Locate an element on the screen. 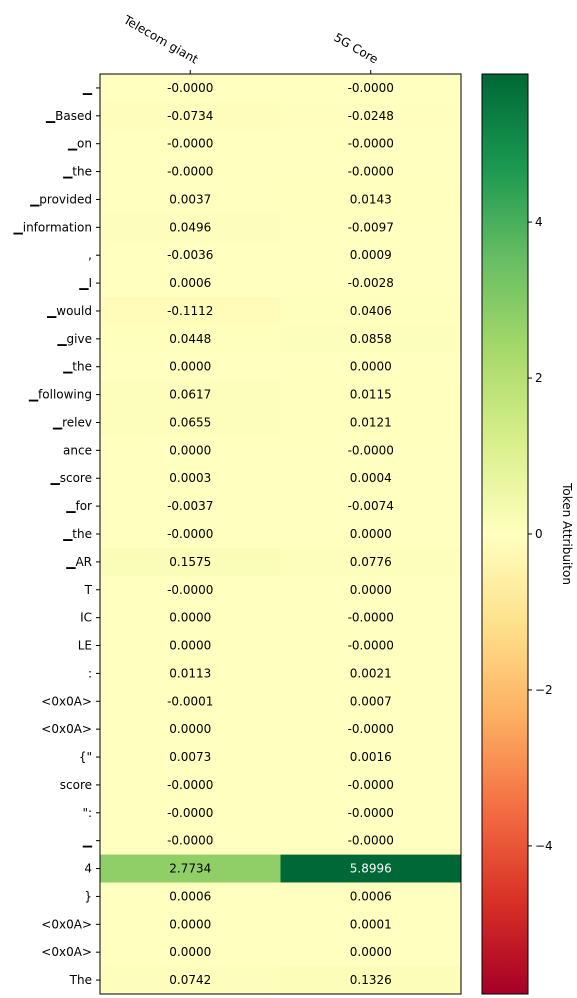  row-label: LE is located at coordinates (85, 646).